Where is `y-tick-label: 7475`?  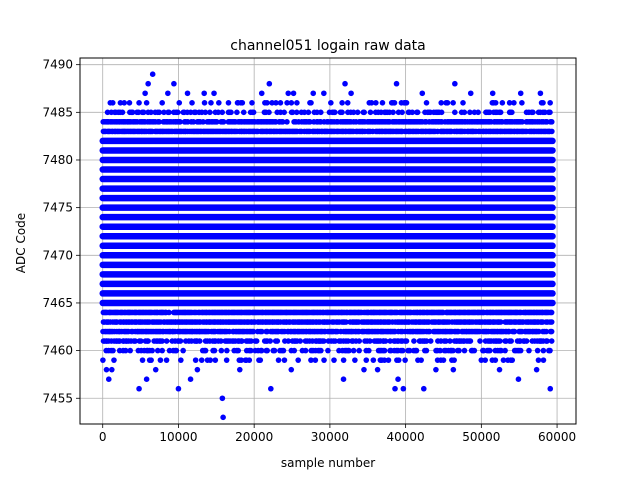
y-tick-label: 7475 is located at coordinates (57, 208).